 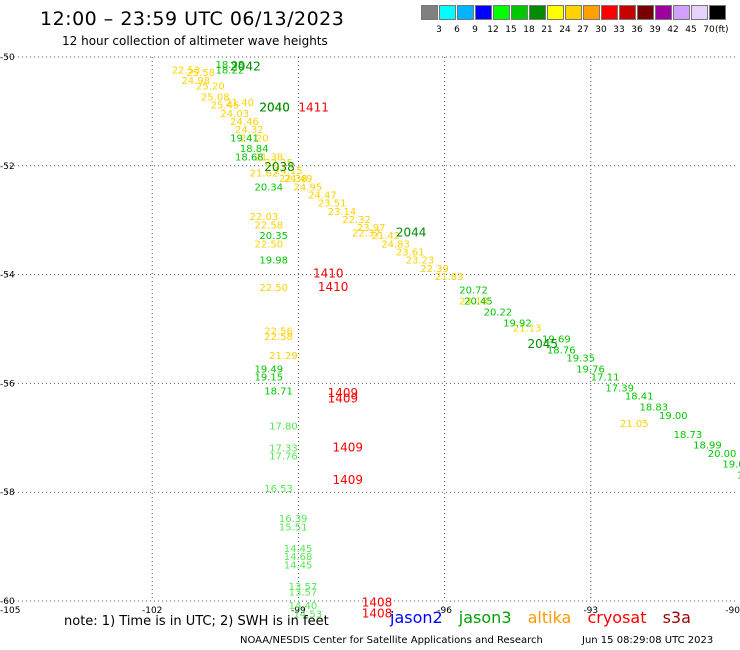 What do you see at coordinates (601, 30) in the screenshot?
I see `color-scale-label: 30` at bounding box center [601, 30].